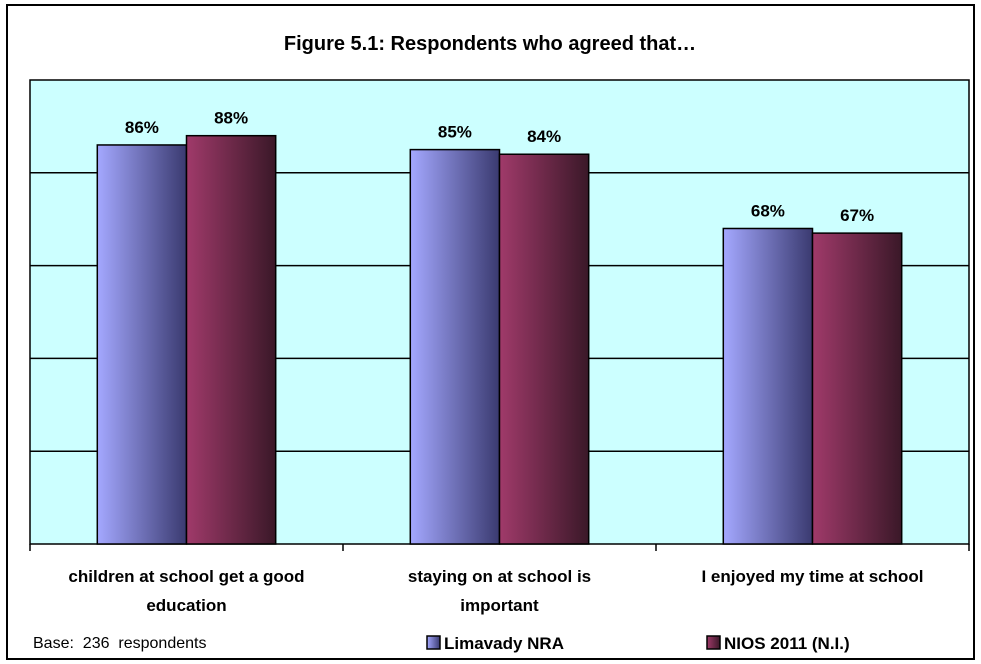 This screenshot has width=981, height=664. Describe the element at coordinates (504, 643) in the screenshot. I see `legend-label: Limavady NRA` at that location.